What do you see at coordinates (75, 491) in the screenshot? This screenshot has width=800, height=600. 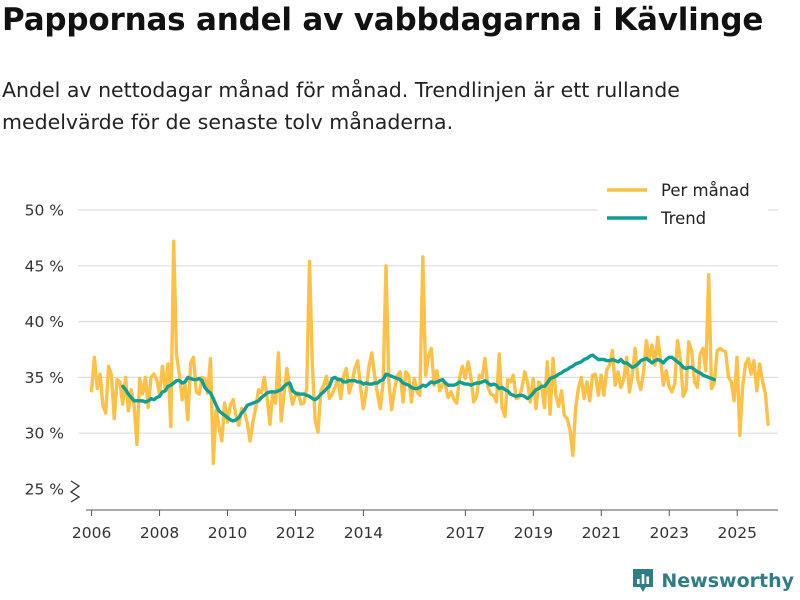 I see `axis-break-icon` at bounding box center [75, 491].